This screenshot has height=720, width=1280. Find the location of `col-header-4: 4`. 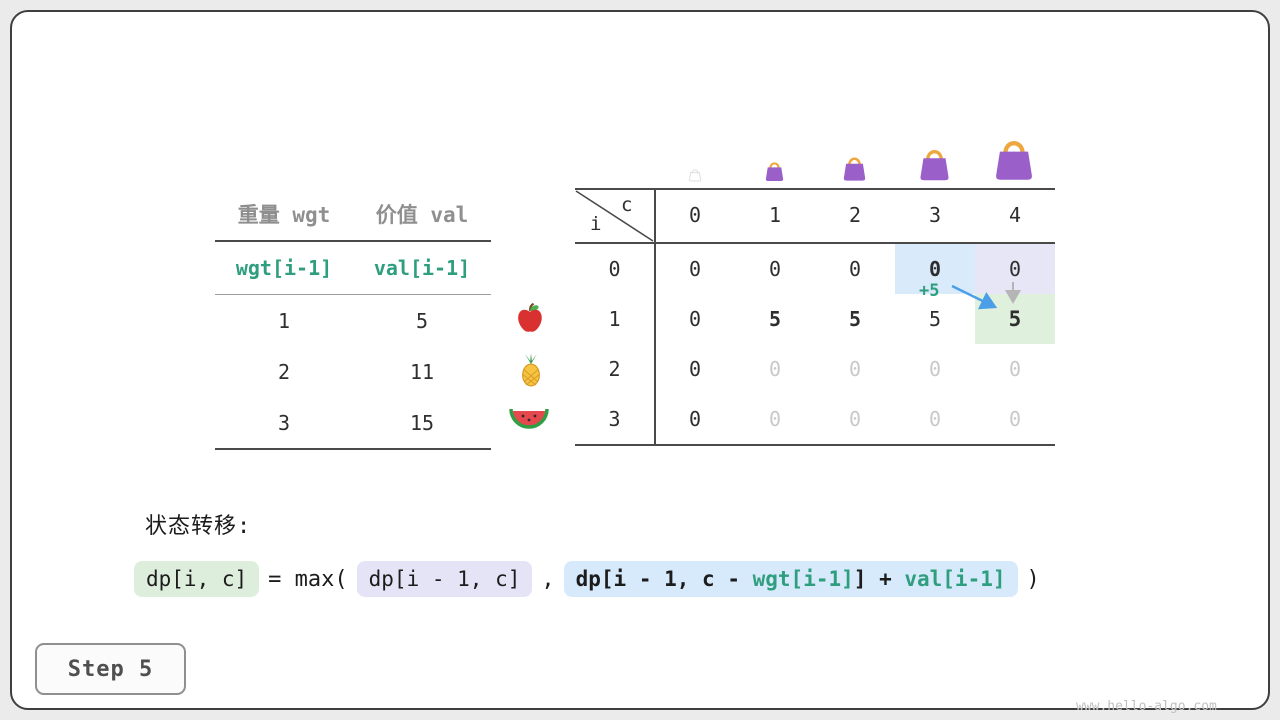

col-header-4: 4 is located at coordinates (1015, 215).